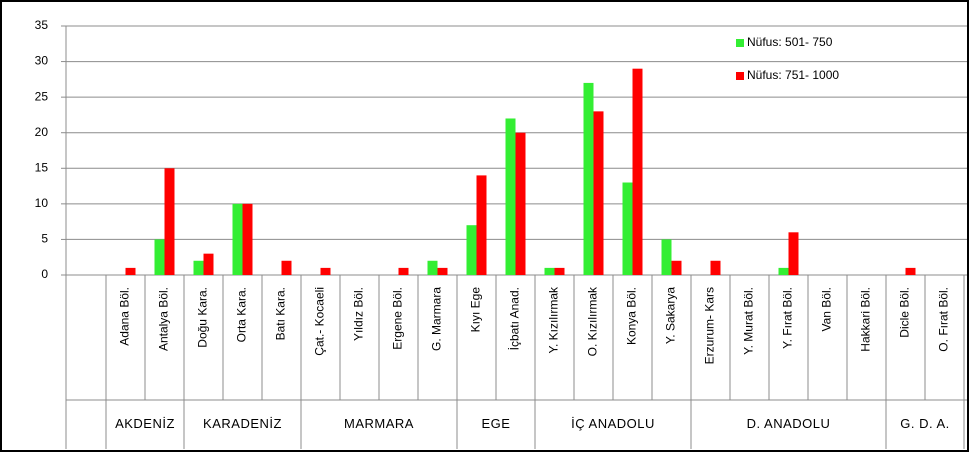 The image size is (969, 452). What do you see at coordinates (790, 42) in the screenshot?
I see `legend-label: Nüfus: 501- 750` at bounding box center [790, 42].